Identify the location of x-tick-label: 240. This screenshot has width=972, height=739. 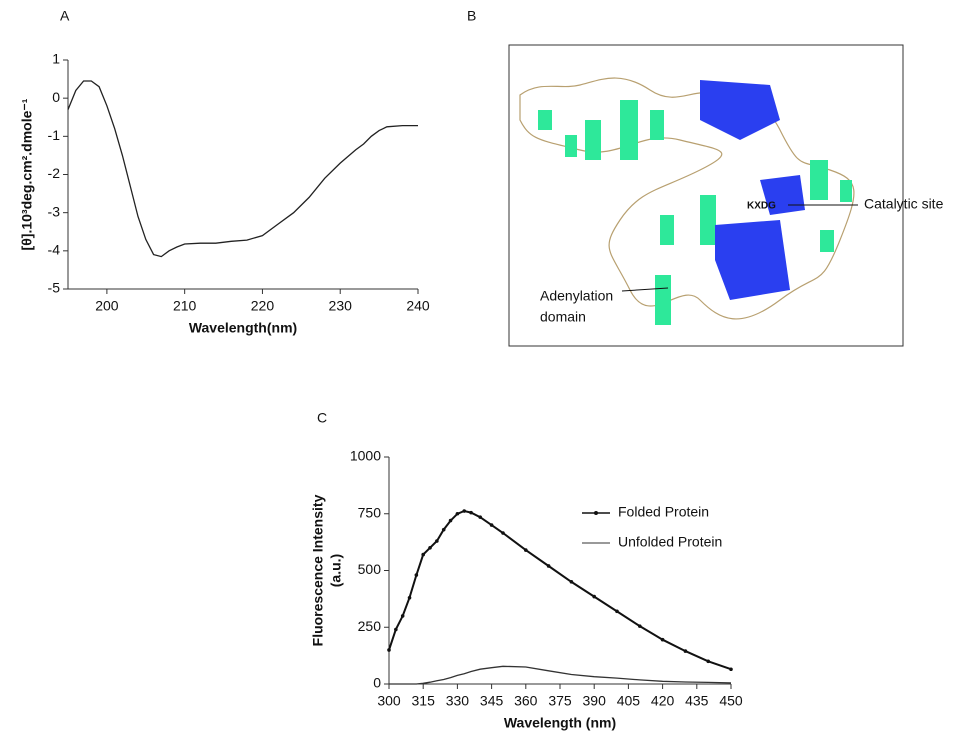
(418, 306).